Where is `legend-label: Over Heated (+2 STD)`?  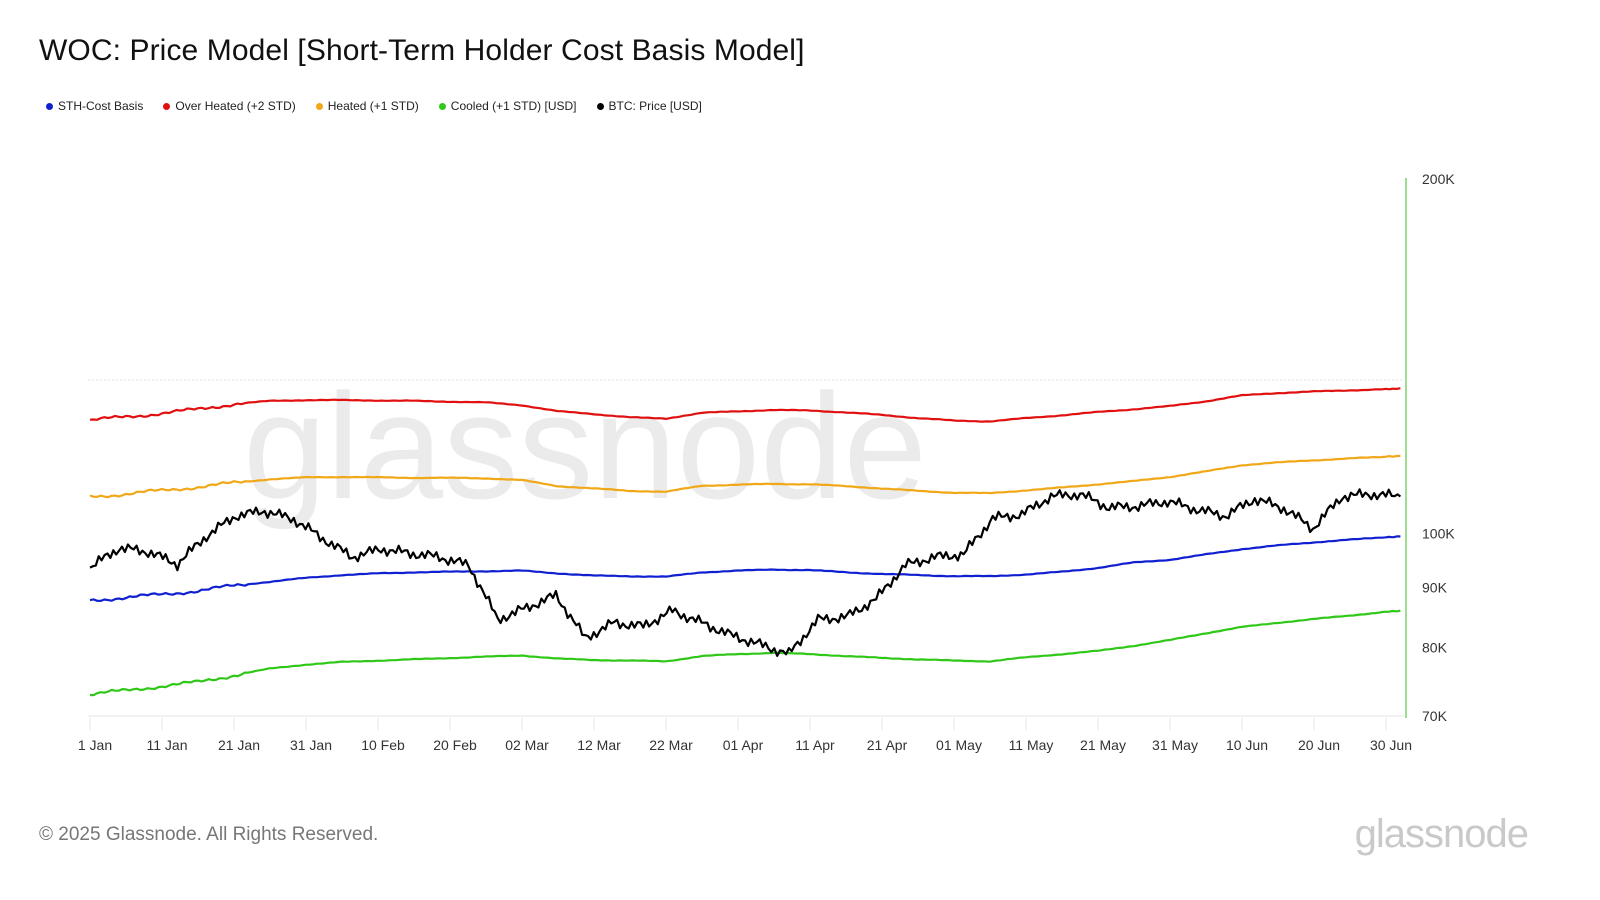 legend-label: Over Heated (+2 STD) is located at coordinates (235, 106).